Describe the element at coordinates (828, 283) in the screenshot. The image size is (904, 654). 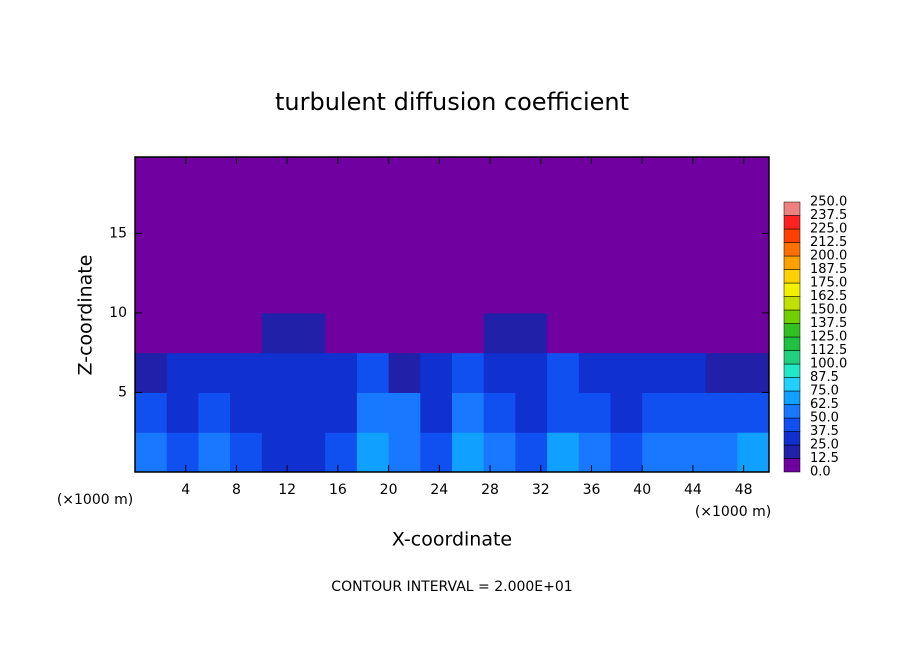
I see `colorbar-label: 175.0` at that location.